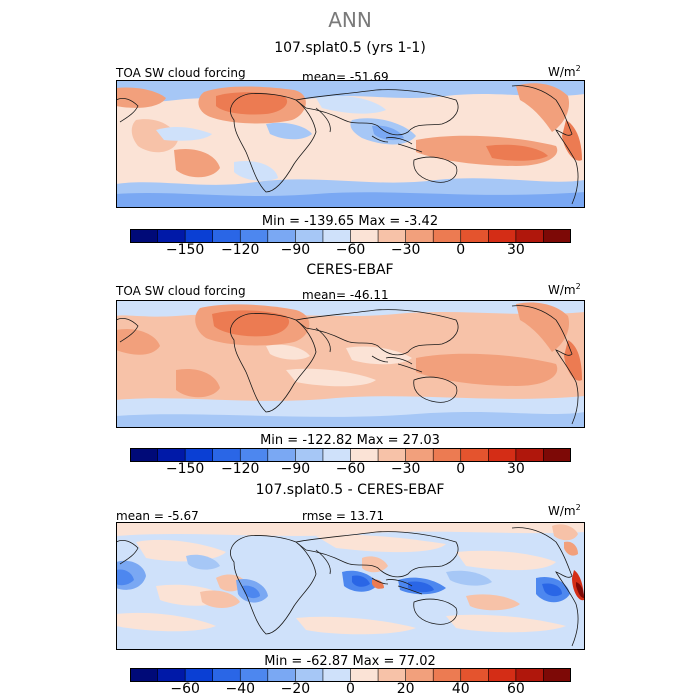 This screenshot has width=700, height=700. I want to click on panel-1-colorbar-swatches, so click(350, 236).